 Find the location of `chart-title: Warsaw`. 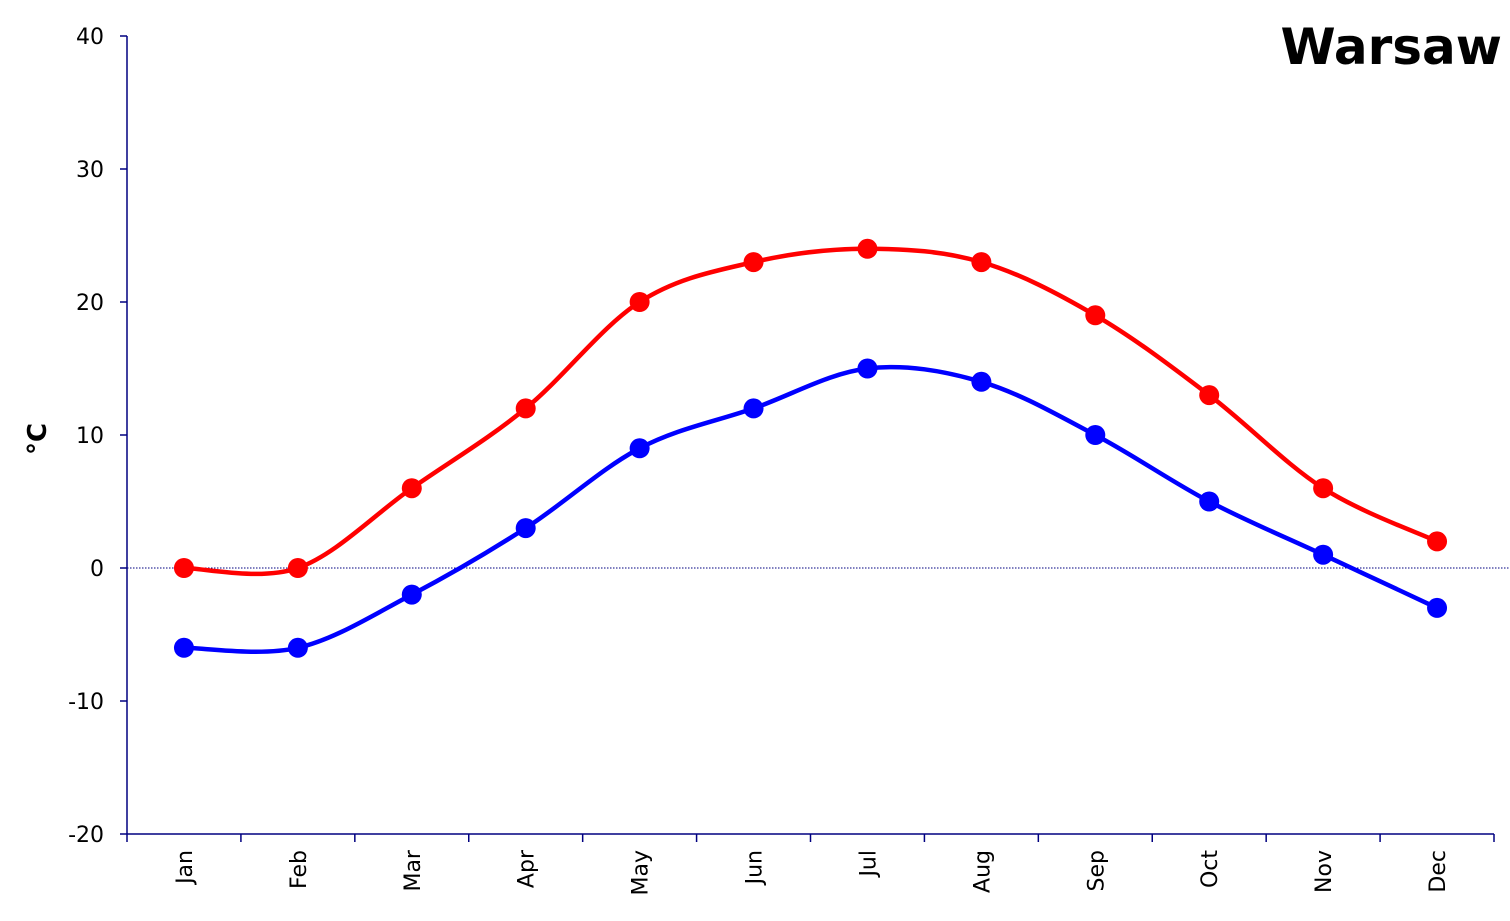

chart-title: Warsaw is located at coordinates (1391, 47).